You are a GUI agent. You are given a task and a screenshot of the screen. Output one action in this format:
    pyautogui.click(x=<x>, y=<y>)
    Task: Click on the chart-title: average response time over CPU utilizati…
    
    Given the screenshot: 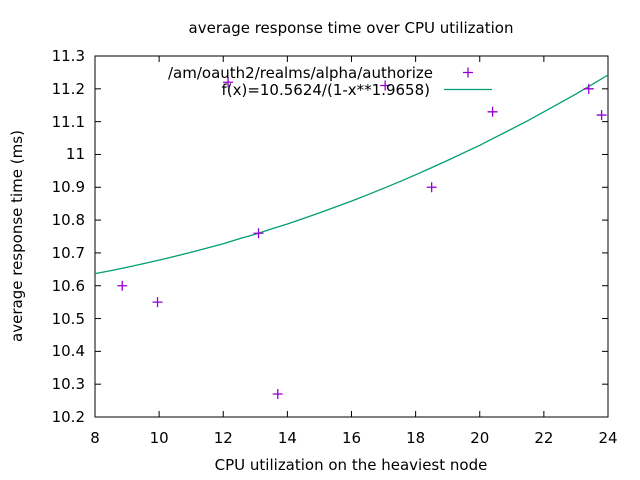 What is the action you would take?
    pyautogui.click(x=351, y=28)
    